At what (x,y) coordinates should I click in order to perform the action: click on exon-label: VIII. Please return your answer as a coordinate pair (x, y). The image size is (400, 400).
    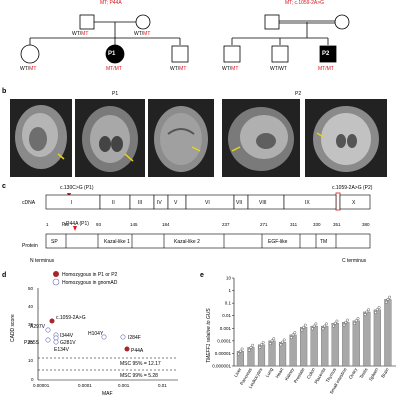
    Looking at the image, I should click on (263, 203).